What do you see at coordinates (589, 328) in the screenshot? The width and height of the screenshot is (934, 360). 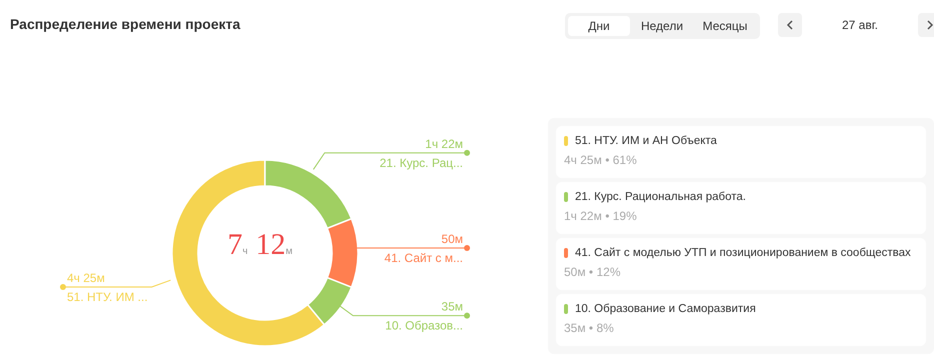 I see `text: 35м • 8%` at bounding box center [589, 328].